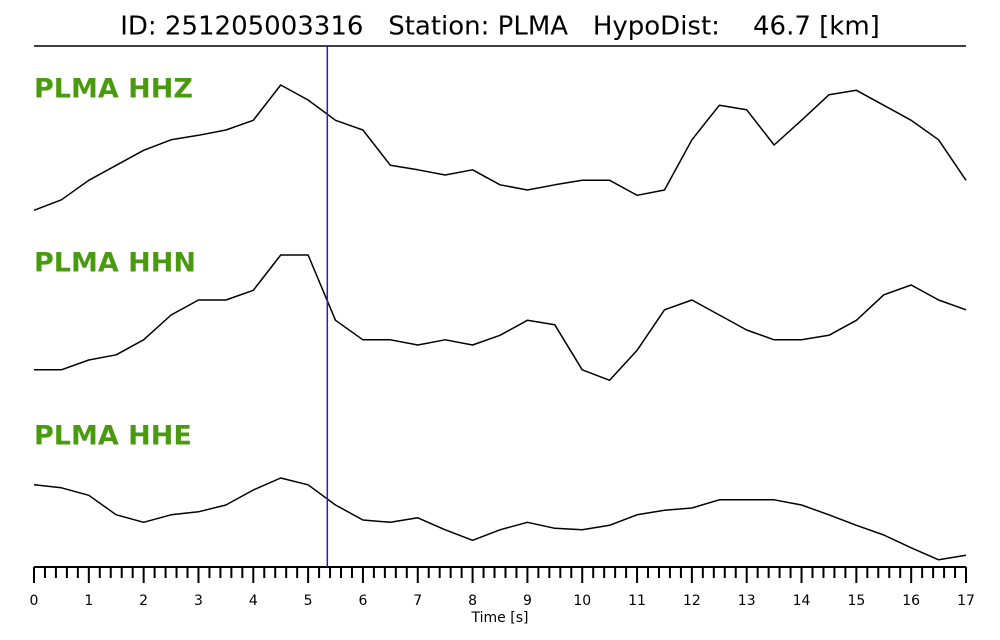 This screenshot has width=1000, height=640. I want to click on trace, so click(500, 519).